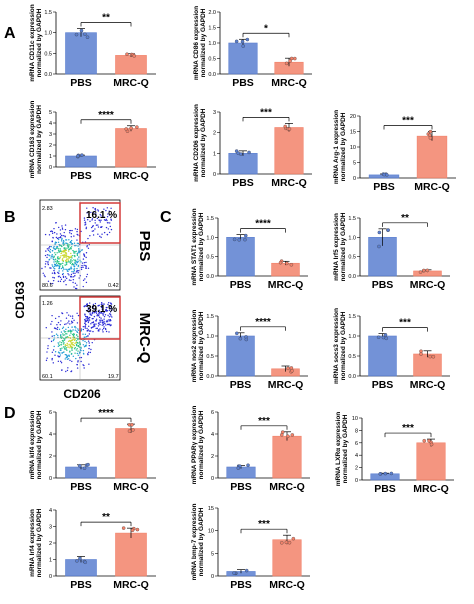  I want to click on y-tick-label: 3, so click(50, 528).